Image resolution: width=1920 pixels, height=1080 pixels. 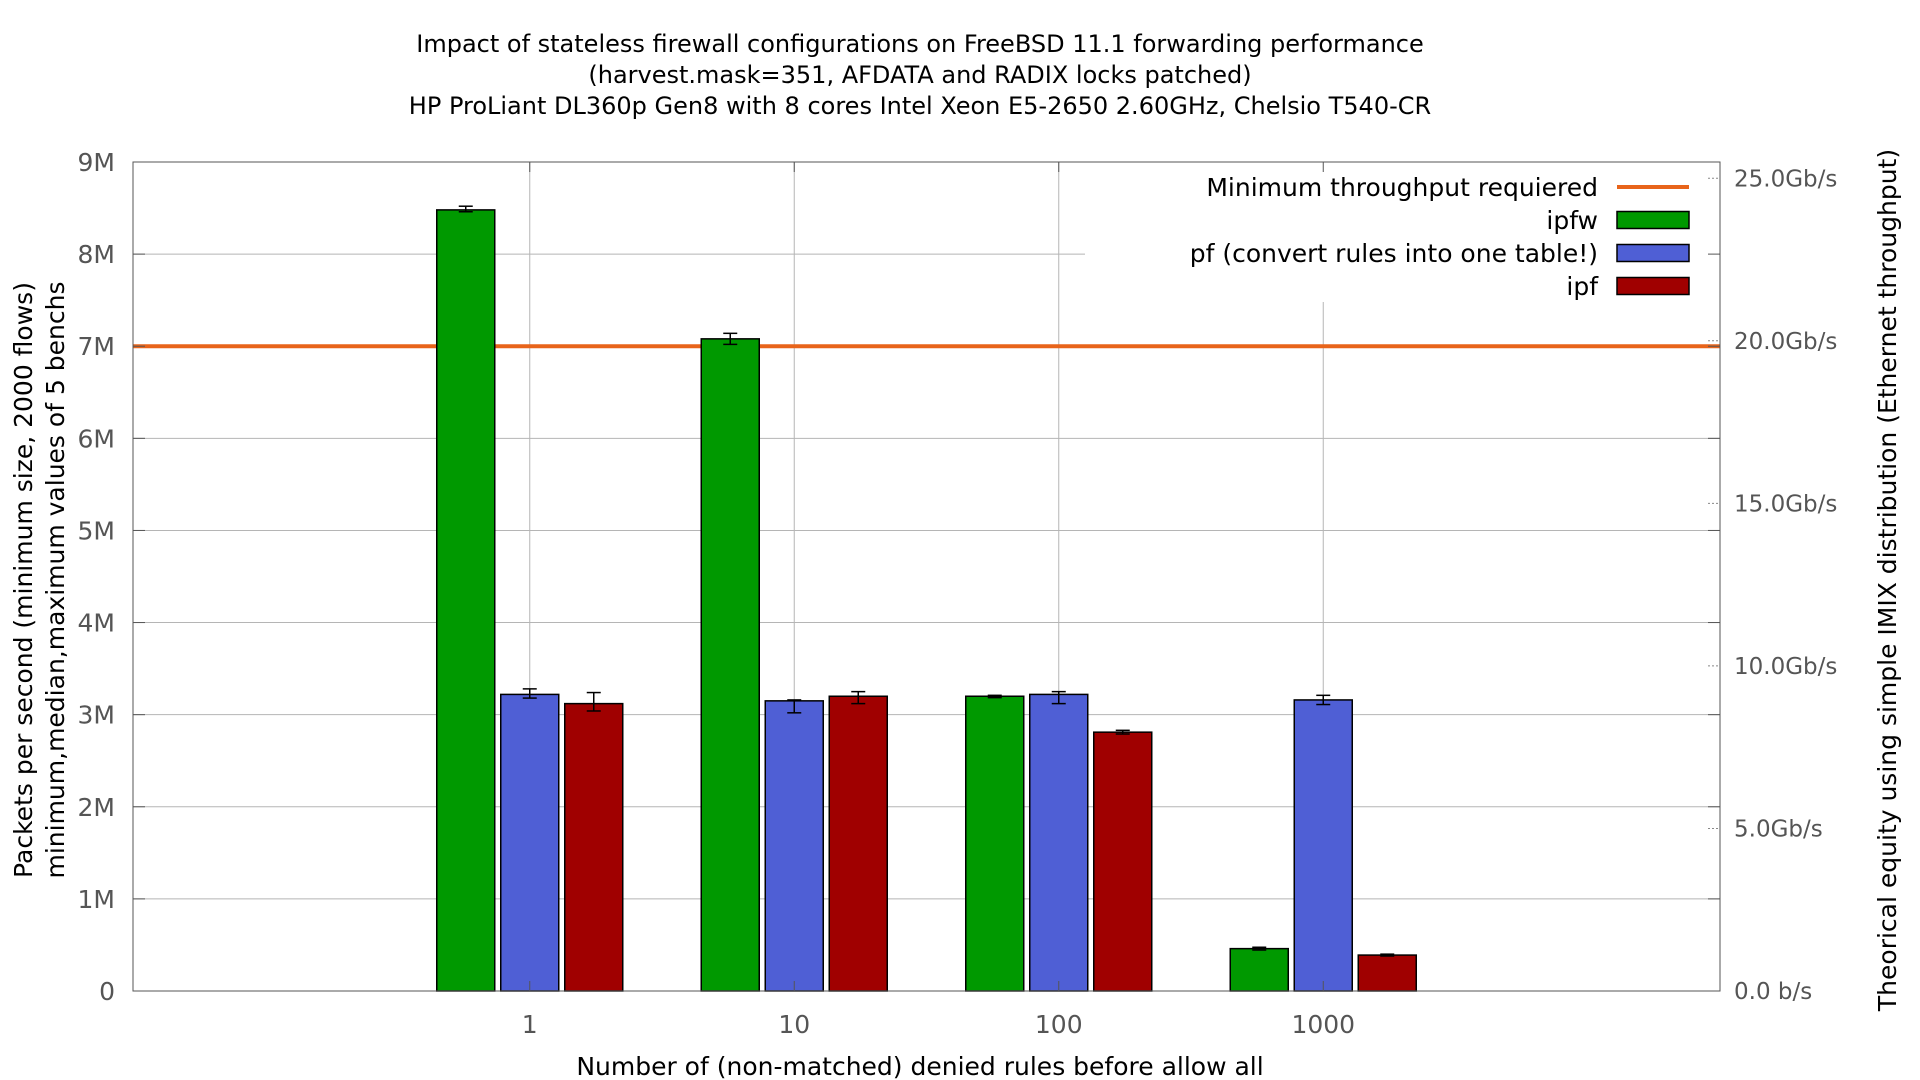 What do you see at coordinates (1785, 179) in the screenshot?
I see `y2-tick-label: 25.0Gb/s` at bounding box center [1785, 179].